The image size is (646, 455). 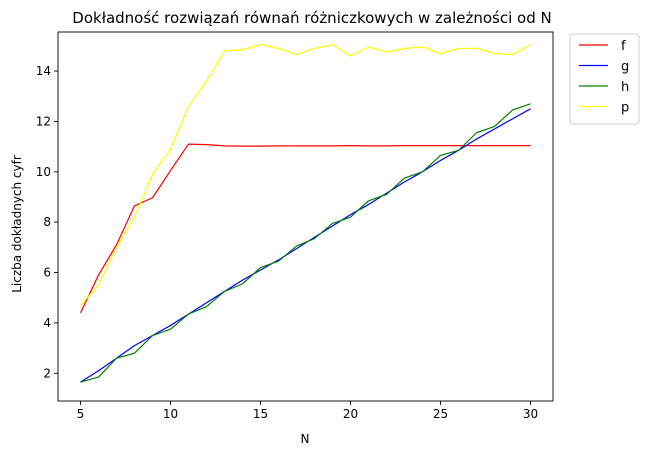 I want to click on y-tick-label: 4, so click(x=47, y=323).